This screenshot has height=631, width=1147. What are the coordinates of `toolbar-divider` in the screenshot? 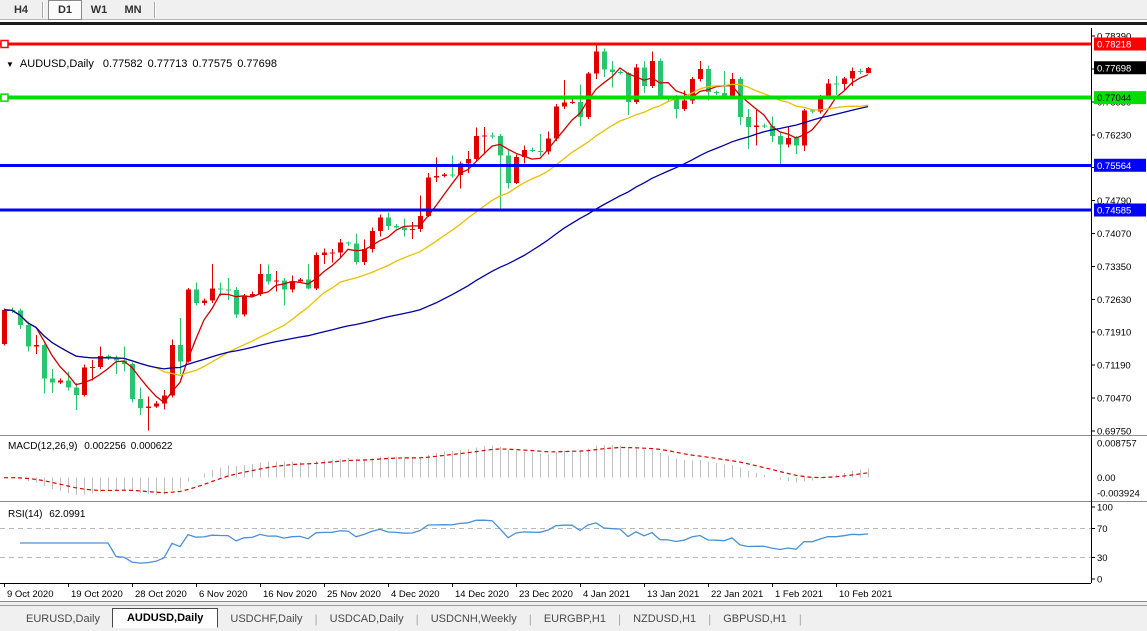 It's located at (43, 9).